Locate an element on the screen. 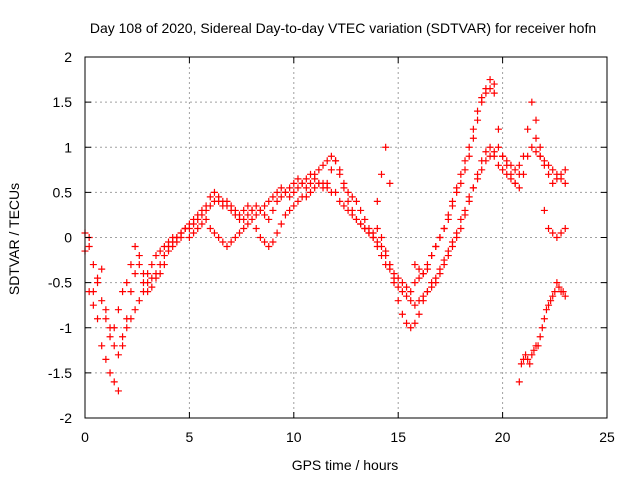 The width and height of the screenshot is (640, 480). y-tick-label: 0 is located at coordinates (68, 238).